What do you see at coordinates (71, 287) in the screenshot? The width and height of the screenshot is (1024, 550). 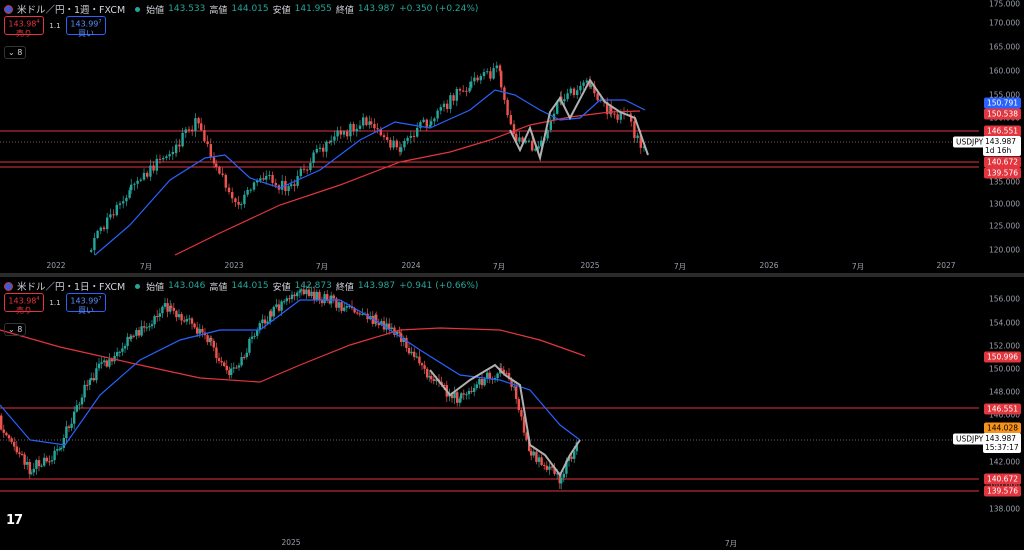 I see `daily-symbol-title: 米ドル／円・1日・FXCM` at bounding box center [71, 287].